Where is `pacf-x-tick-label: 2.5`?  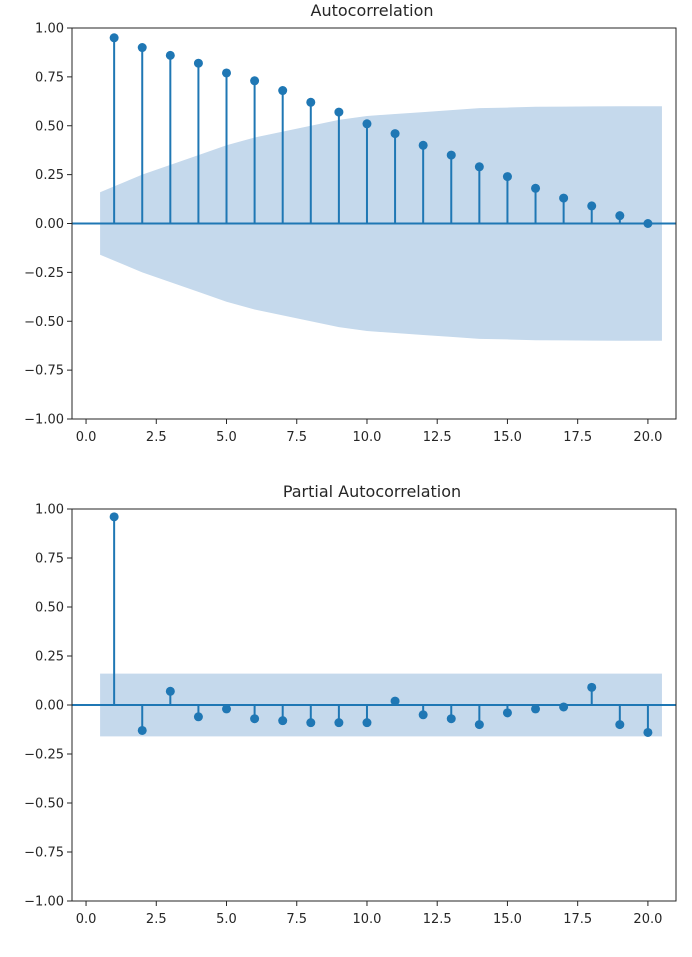
pacf-x-tick-label: 2.5 is located at coordinates (156, 919).